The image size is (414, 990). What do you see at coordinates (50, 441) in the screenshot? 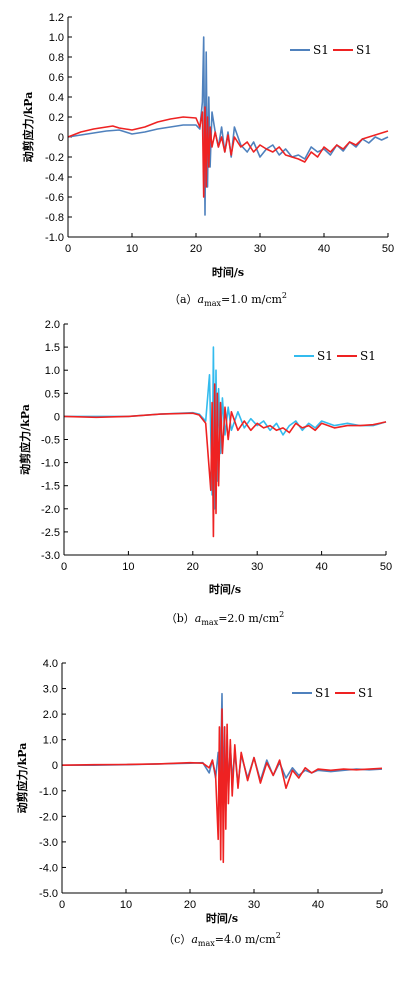
I see `y-tick-label: -0.5` at bounding box center [50, 441].